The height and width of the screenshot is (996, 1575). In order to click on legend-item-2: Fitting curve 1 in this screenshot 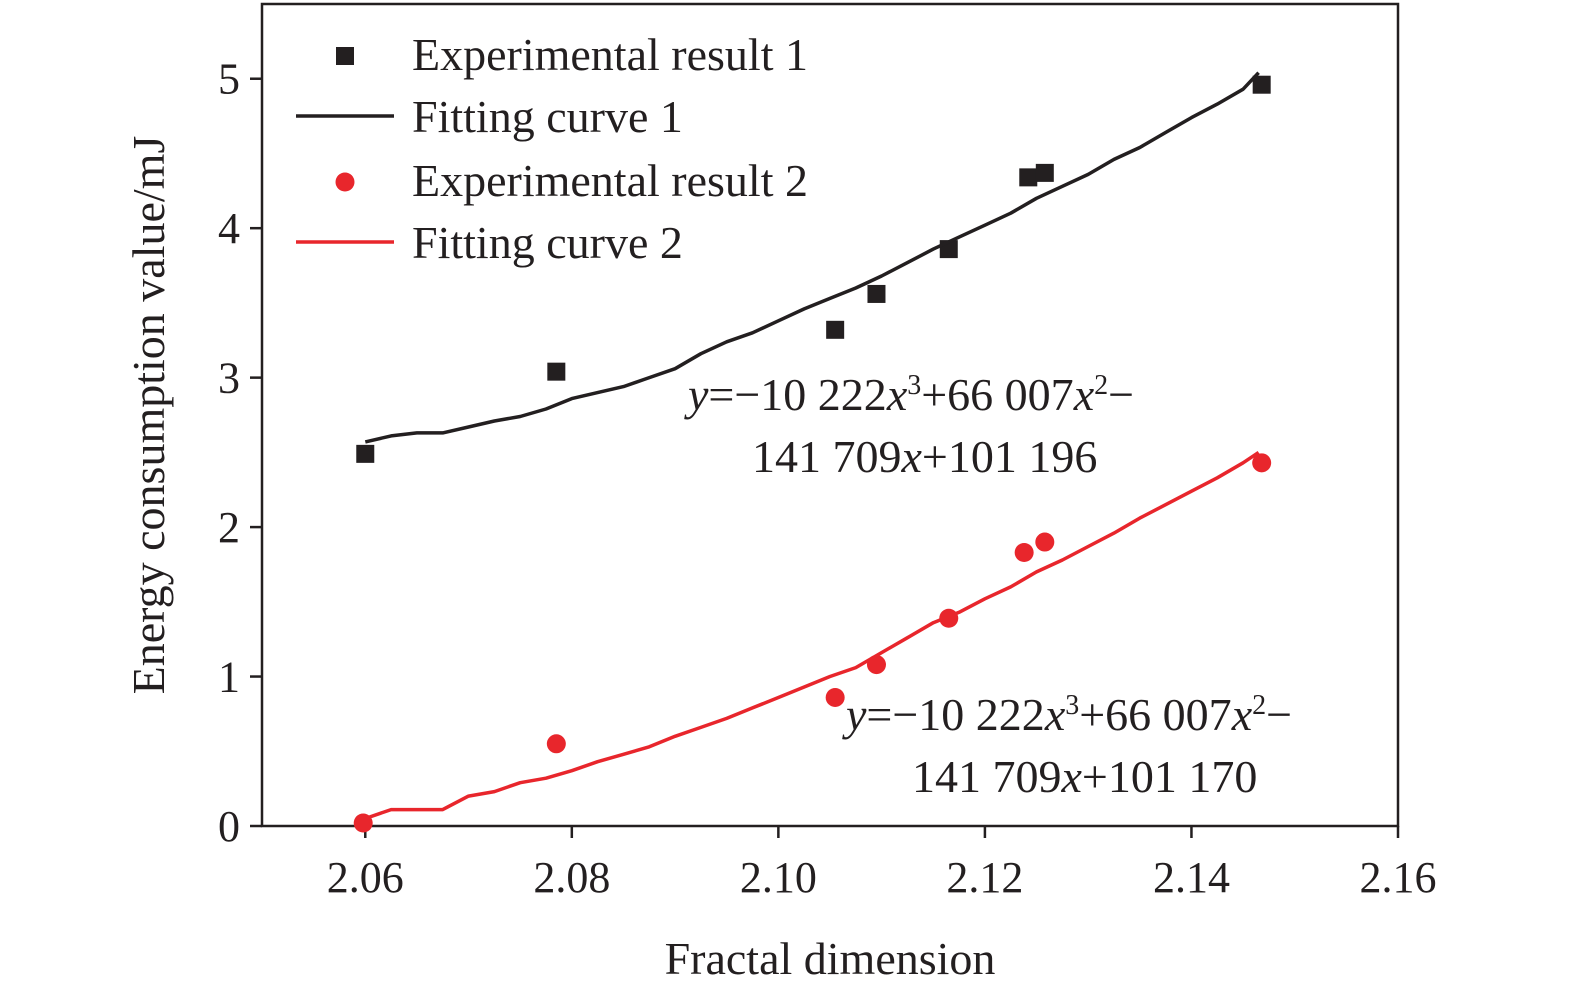, I will do `click(489, 116)`.